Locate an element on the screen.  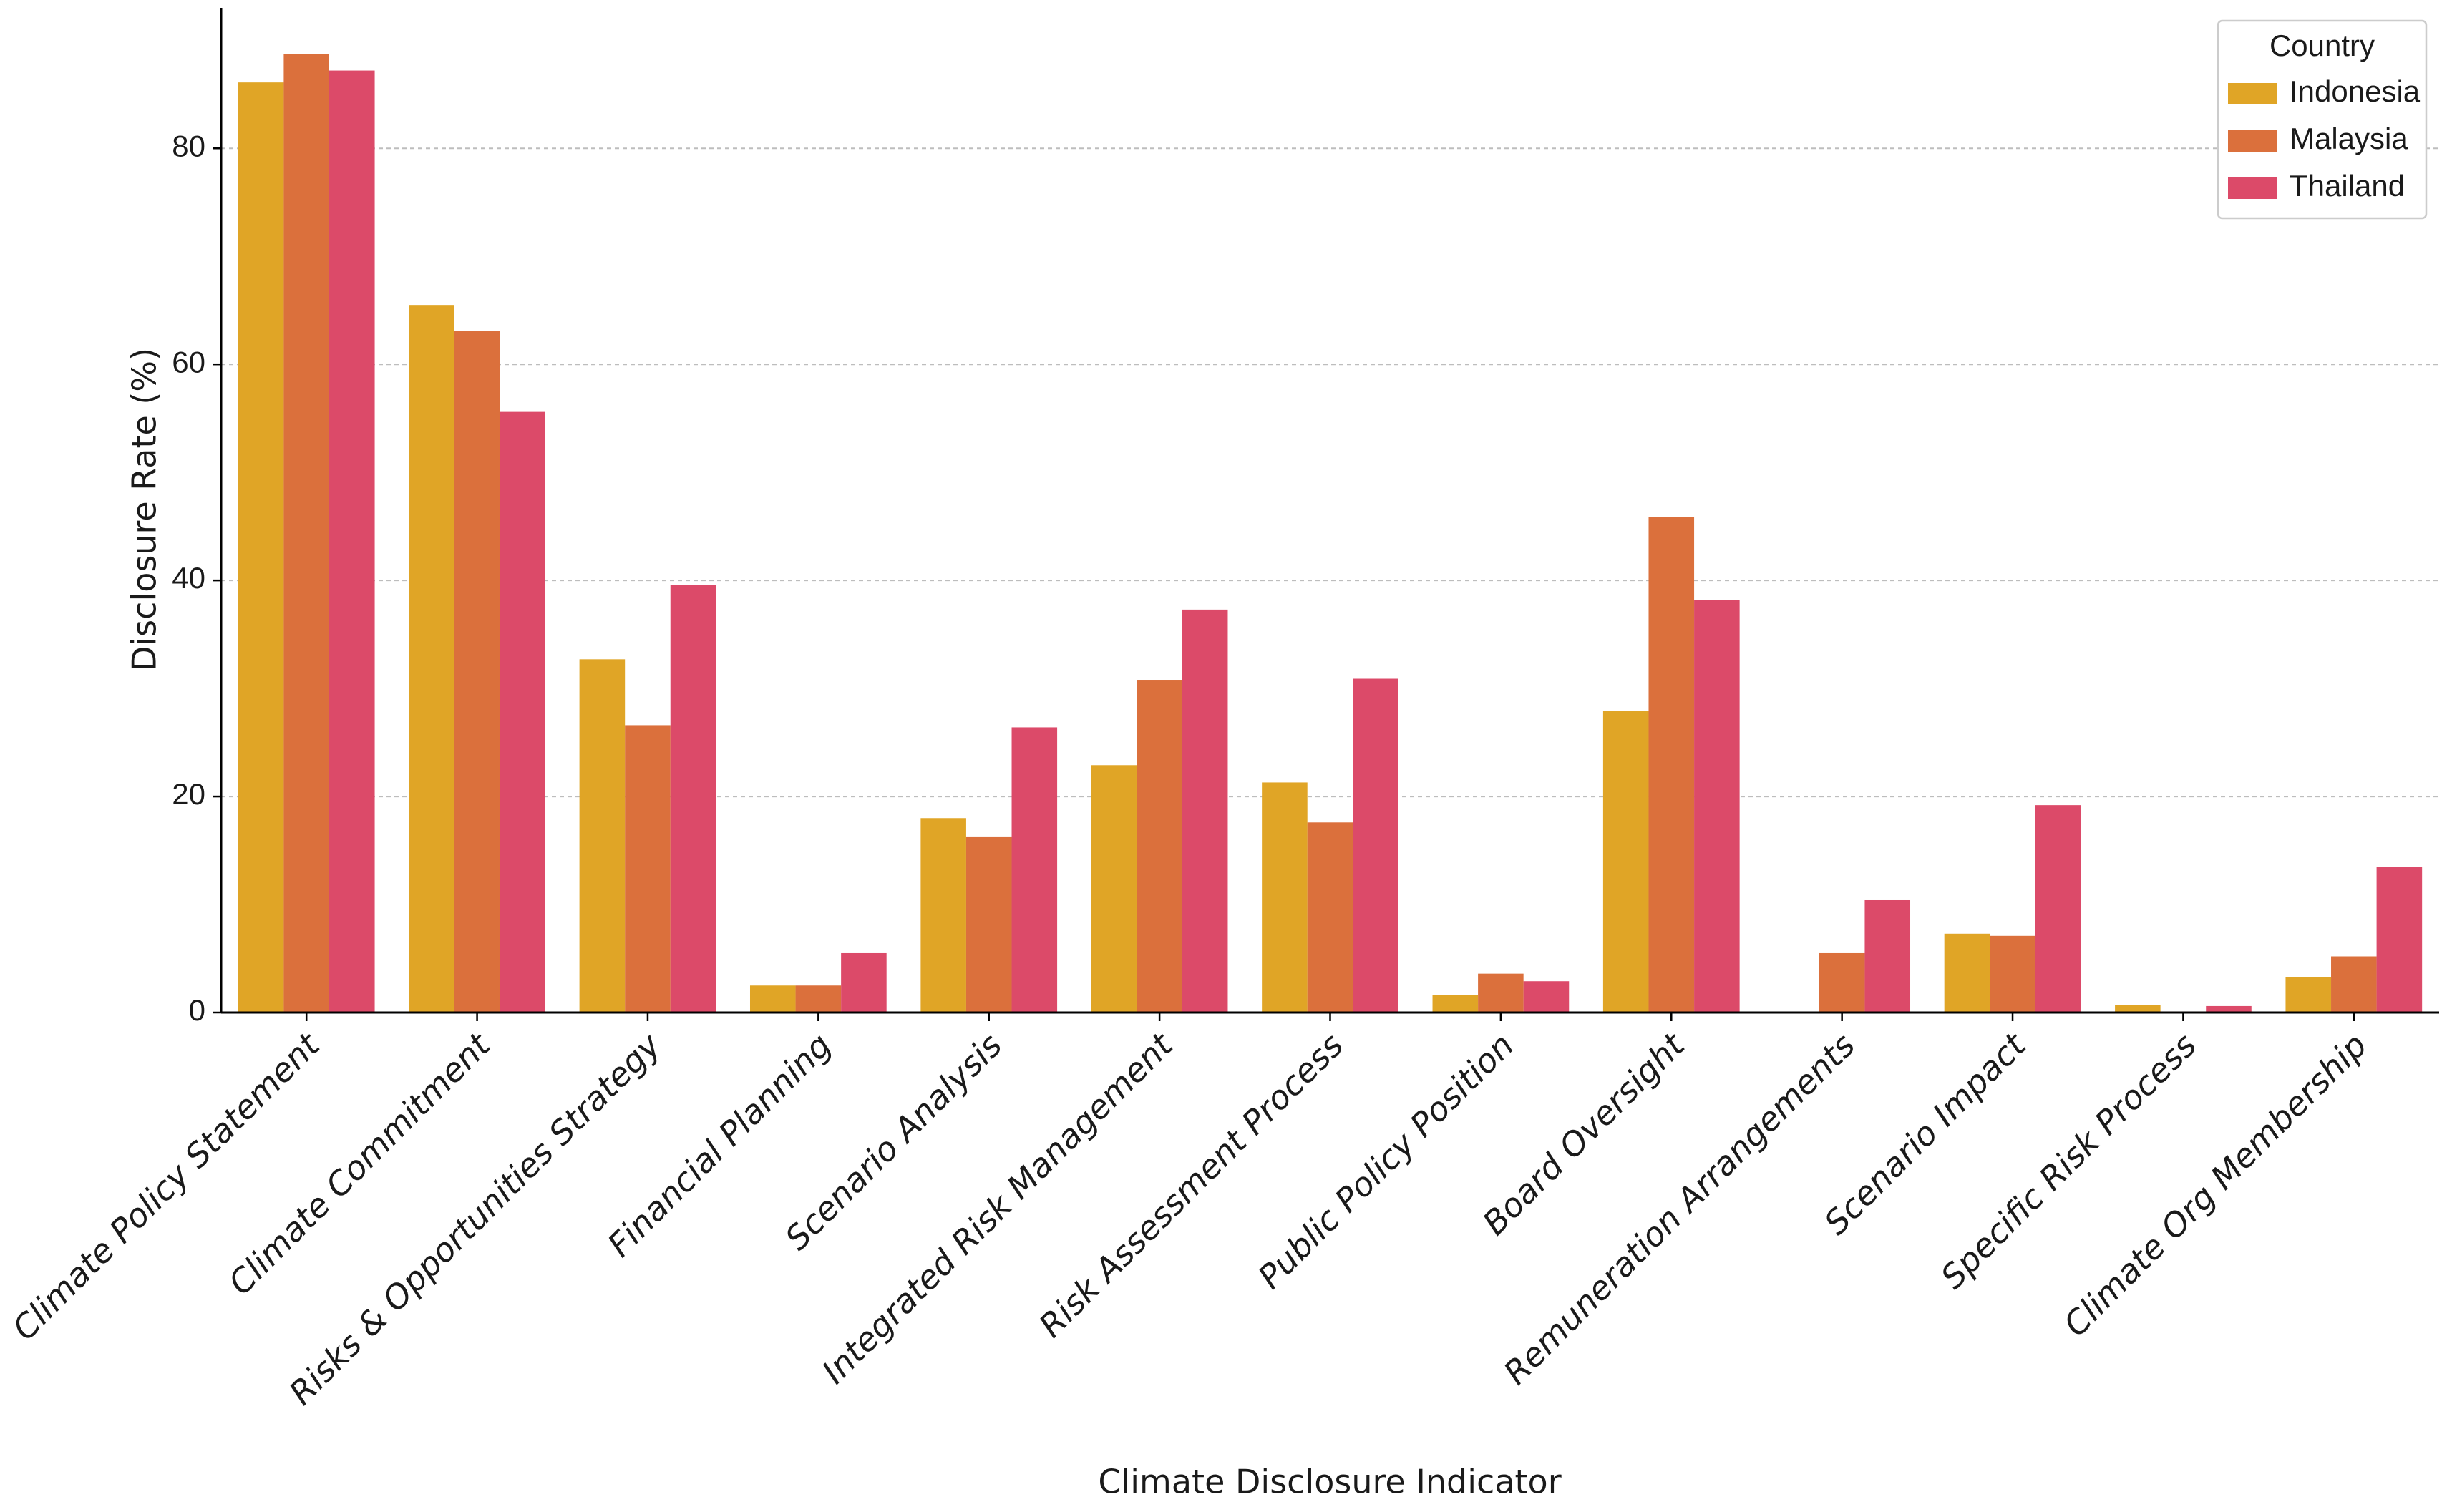
x-tick-label: Risk Assessment Process is located at coordinates (1191, 1185).